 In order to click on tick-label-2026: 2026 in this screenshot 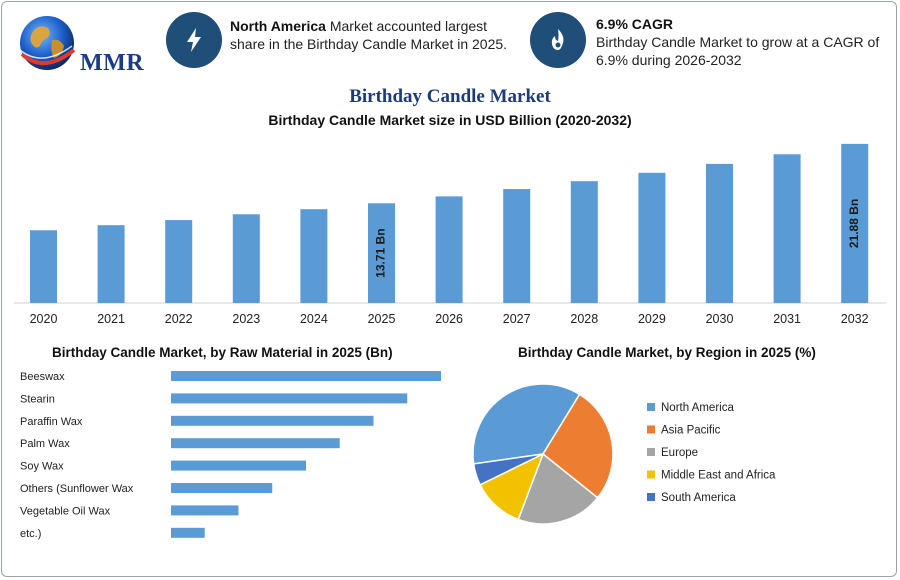, I will do `click(449, 319)`.